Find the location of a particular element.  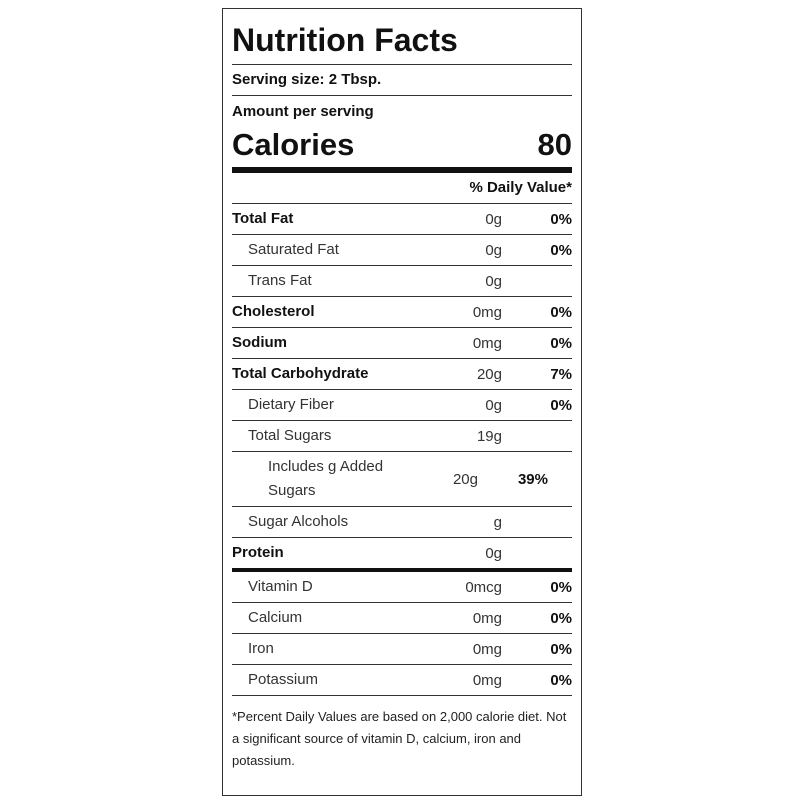

nutrient-name: Potassium is located at coordinates (283, 679).